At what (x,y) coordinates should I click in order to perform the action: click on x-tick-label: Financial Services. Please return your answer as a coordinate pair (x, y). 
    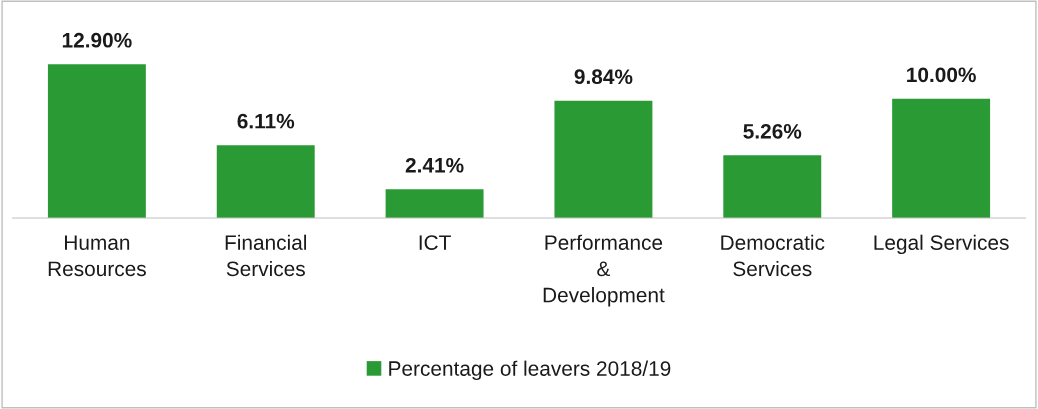
    Looking at the image, I should click on (266, 255).